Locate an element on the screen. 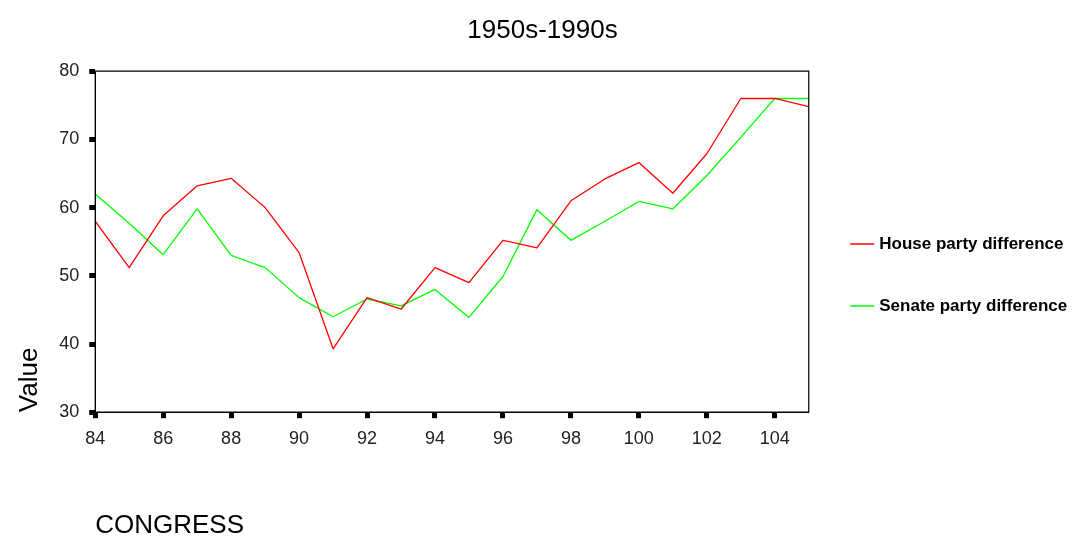  x-tick-label: 102 is located at coordinates (706, 437).